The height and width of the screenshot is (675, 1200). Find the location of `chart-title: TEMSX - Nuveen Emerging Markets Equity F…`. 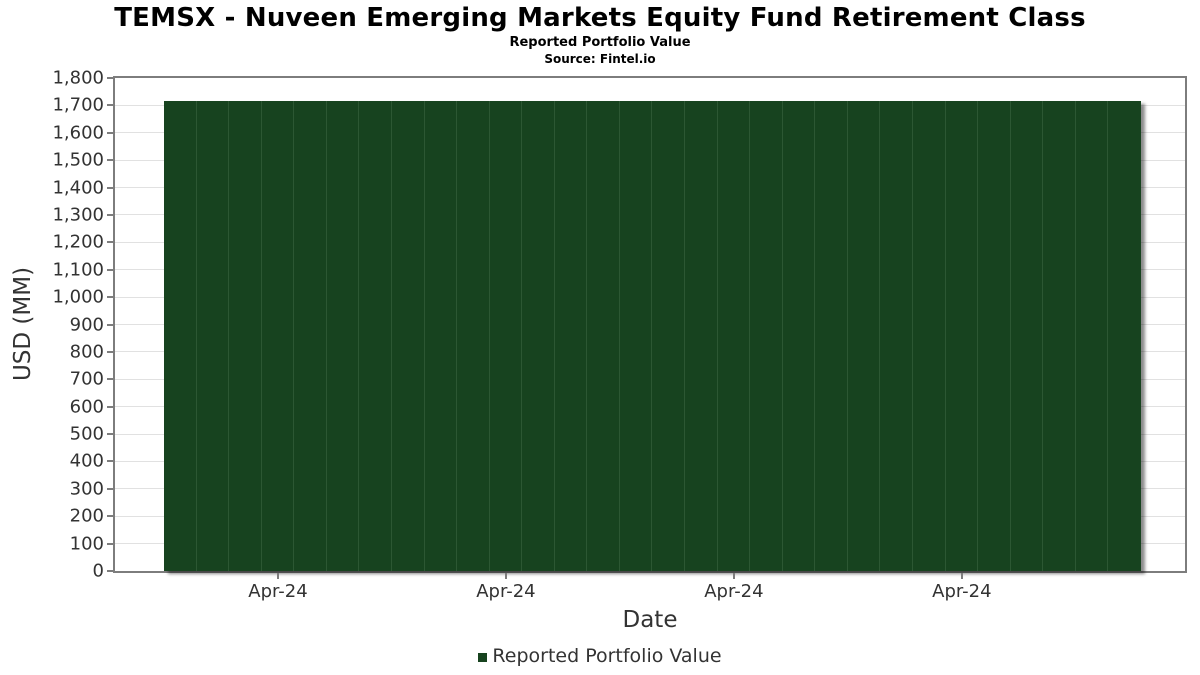

chart-title: TEMSX - Nuveen Emerging Markets Equity F… is located at coordinates (600, 18).